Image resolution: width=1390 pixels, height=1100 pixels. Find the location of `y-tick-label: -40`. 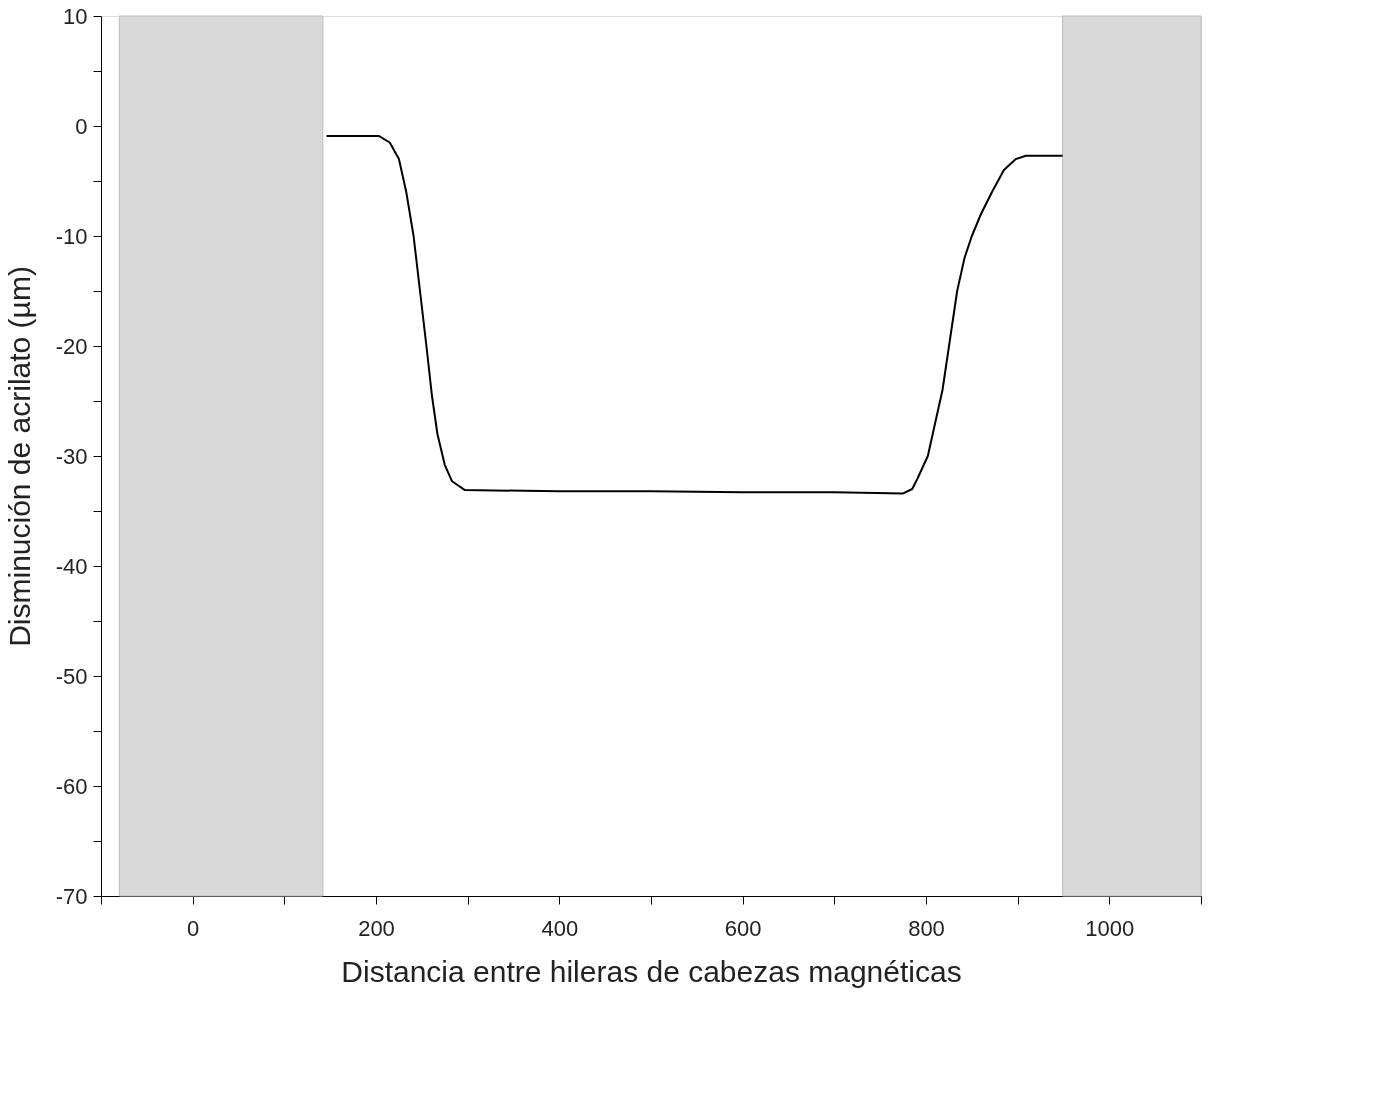

y-tick-label: -40 is located at coordinates (71, 566).